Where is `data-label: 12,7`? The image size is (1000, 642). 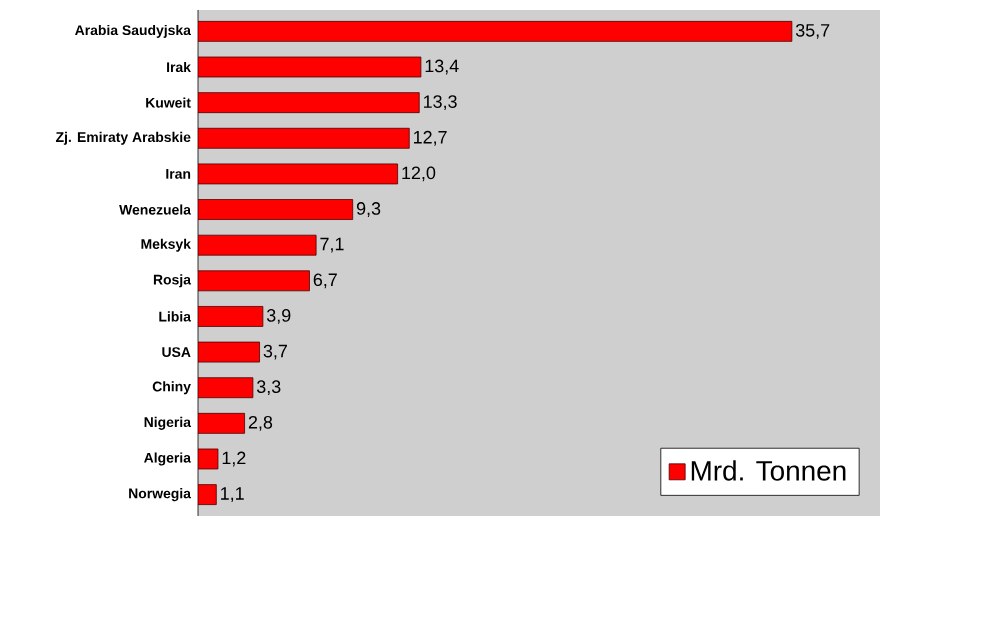 data-label: 12,7 is located at coordinates (430, 138).